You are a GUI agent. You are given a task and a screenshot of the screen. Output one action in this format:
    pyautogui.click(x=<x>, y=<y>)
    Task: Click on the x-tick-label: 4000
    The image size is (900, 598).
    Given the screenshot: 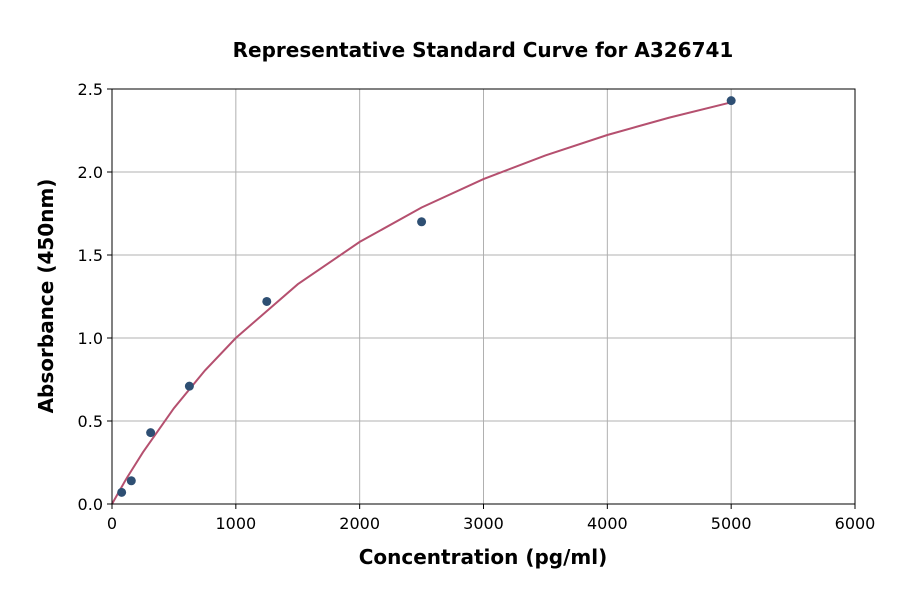 What is the action you would take?
    pyautogui.click(x=607, y=523)
    